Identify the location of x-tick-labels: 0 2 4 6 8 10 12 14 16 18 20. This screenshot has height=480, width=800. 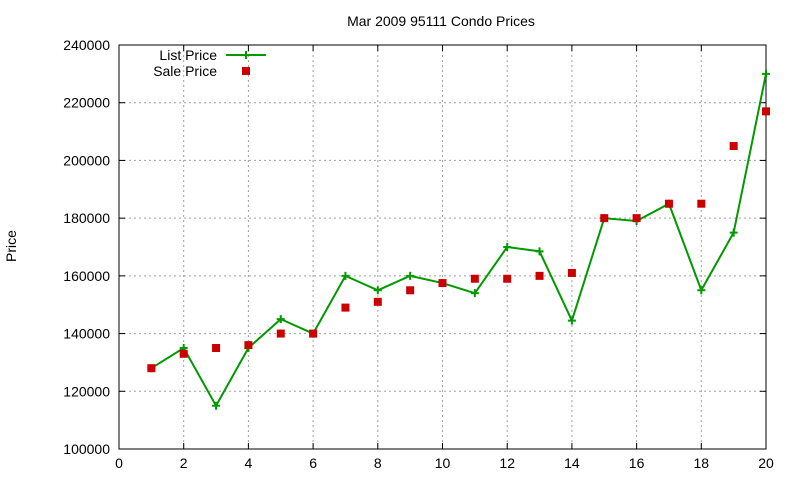
(444, 463).